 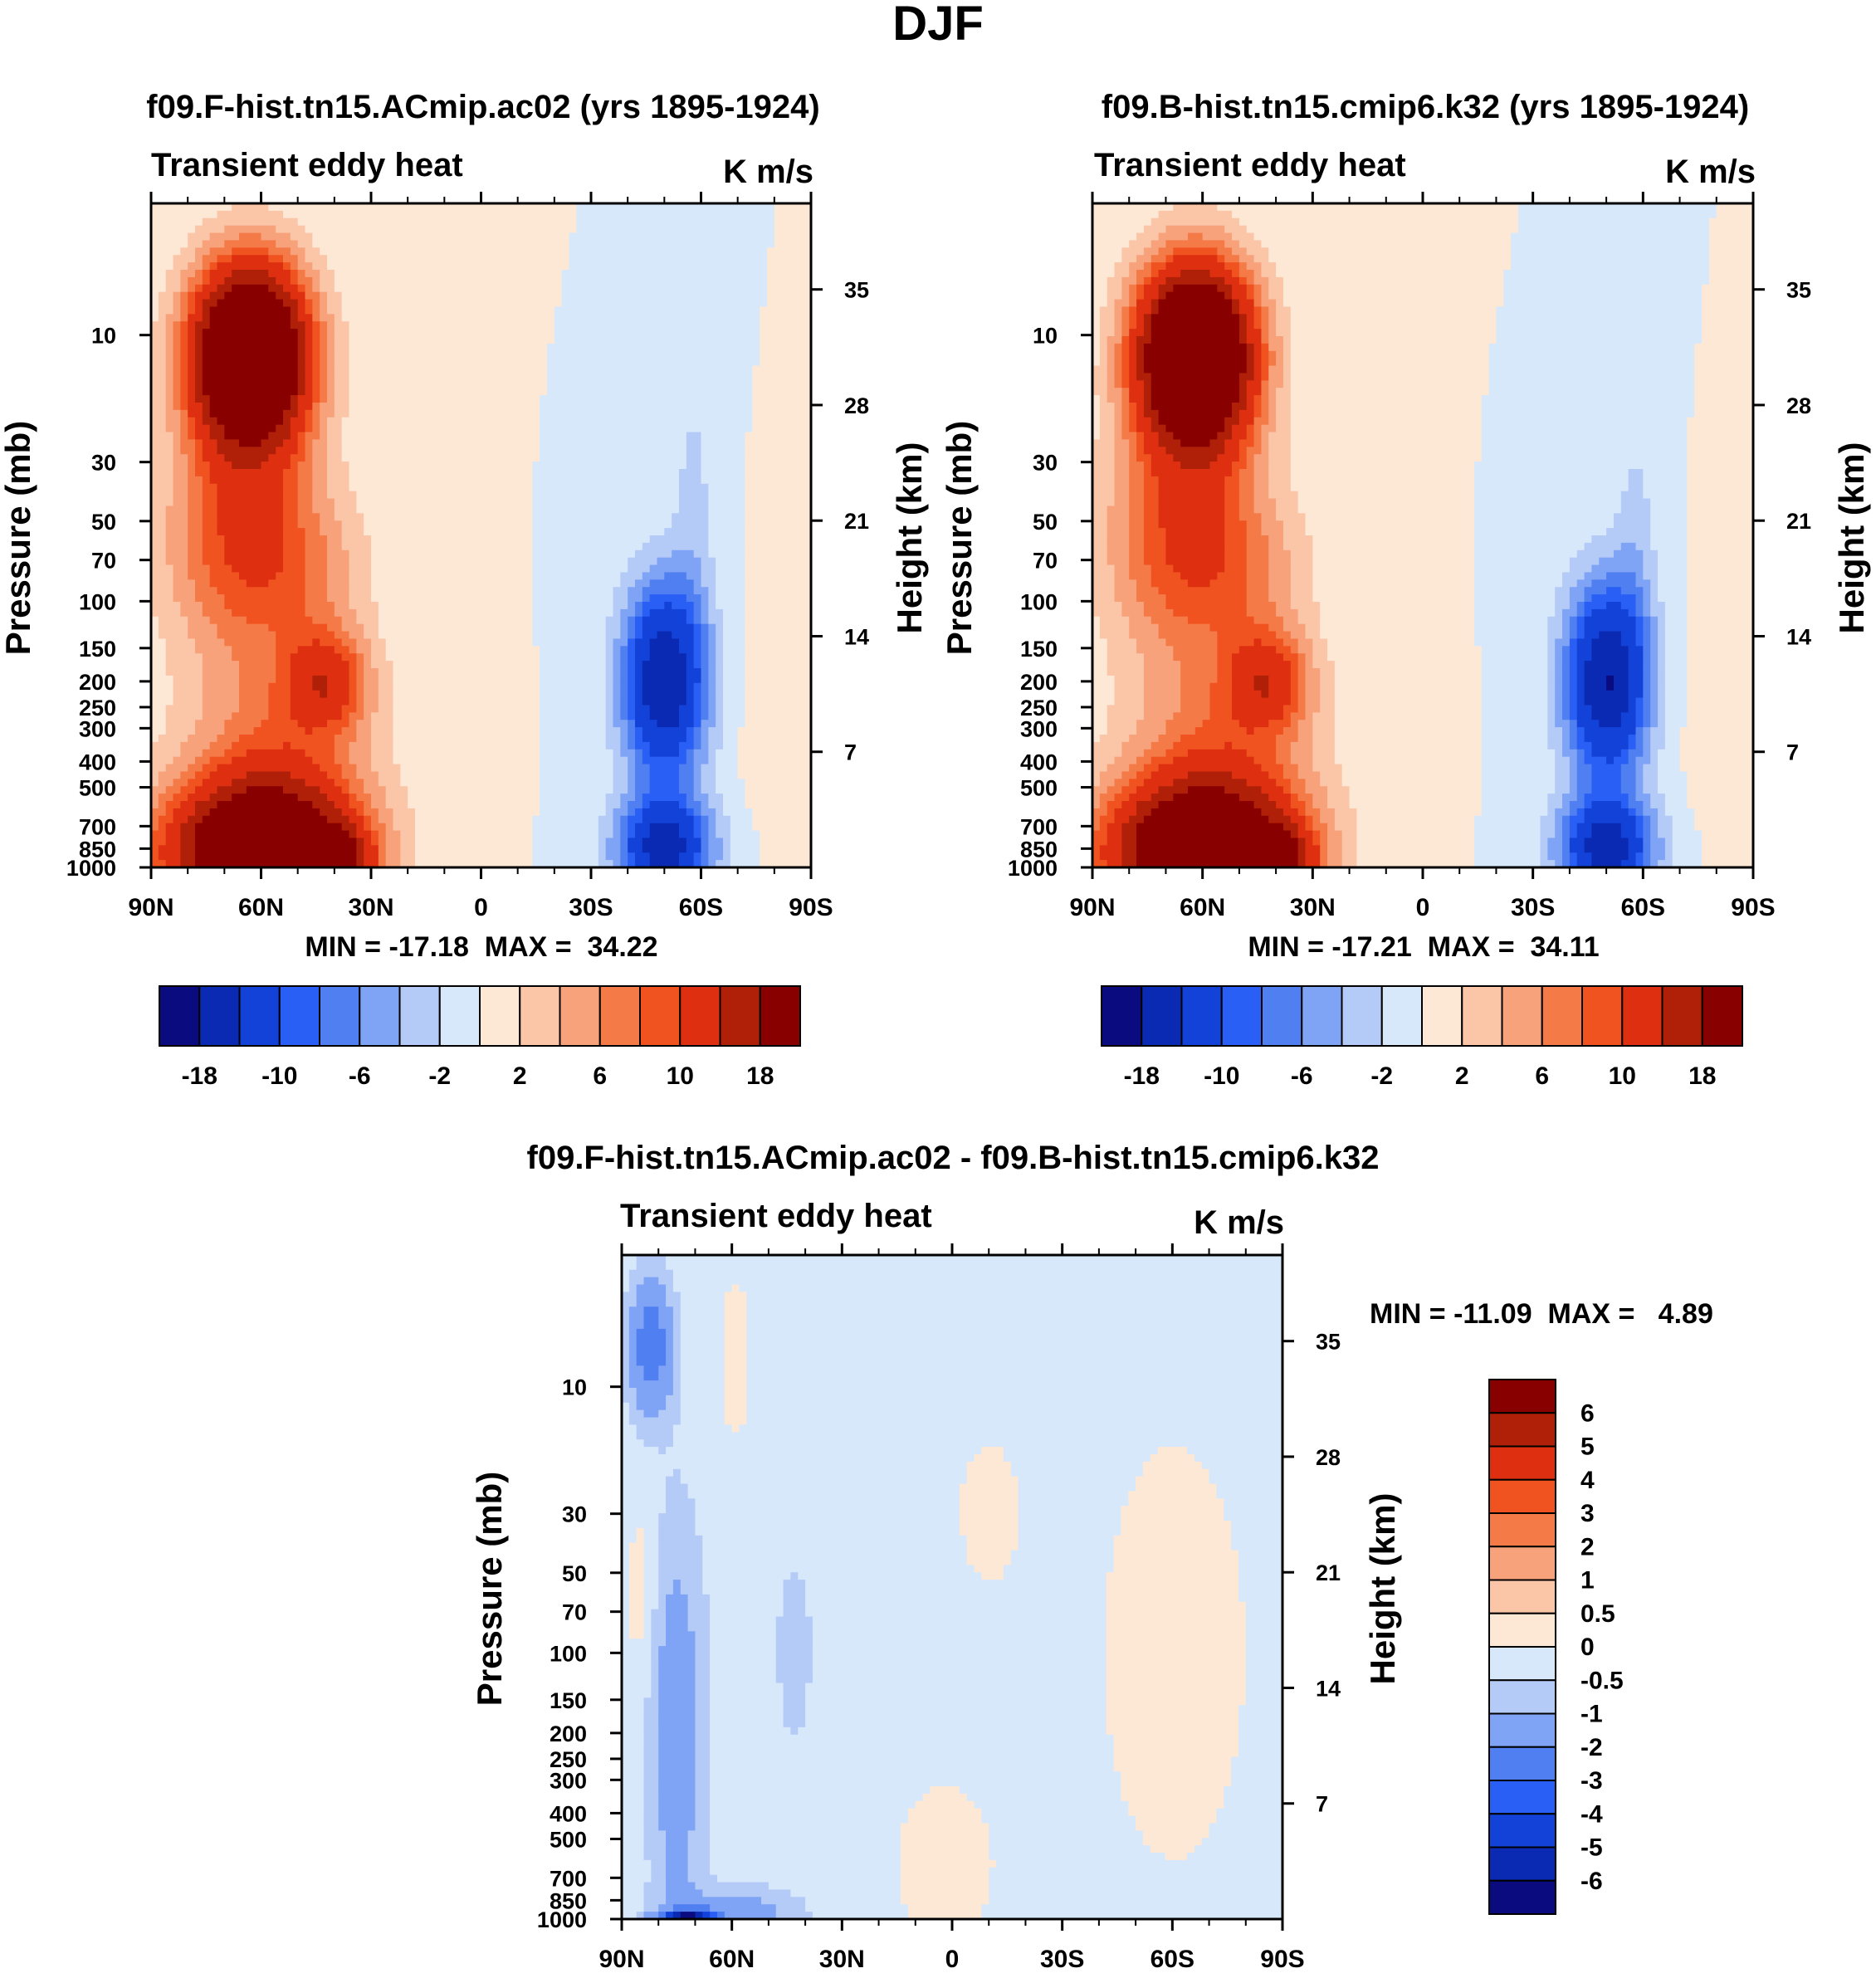 What do you see at coordinates (1039, 601) in the screenshot?
I see `y-tick-label: 100` at bounding box center [1039, 601].